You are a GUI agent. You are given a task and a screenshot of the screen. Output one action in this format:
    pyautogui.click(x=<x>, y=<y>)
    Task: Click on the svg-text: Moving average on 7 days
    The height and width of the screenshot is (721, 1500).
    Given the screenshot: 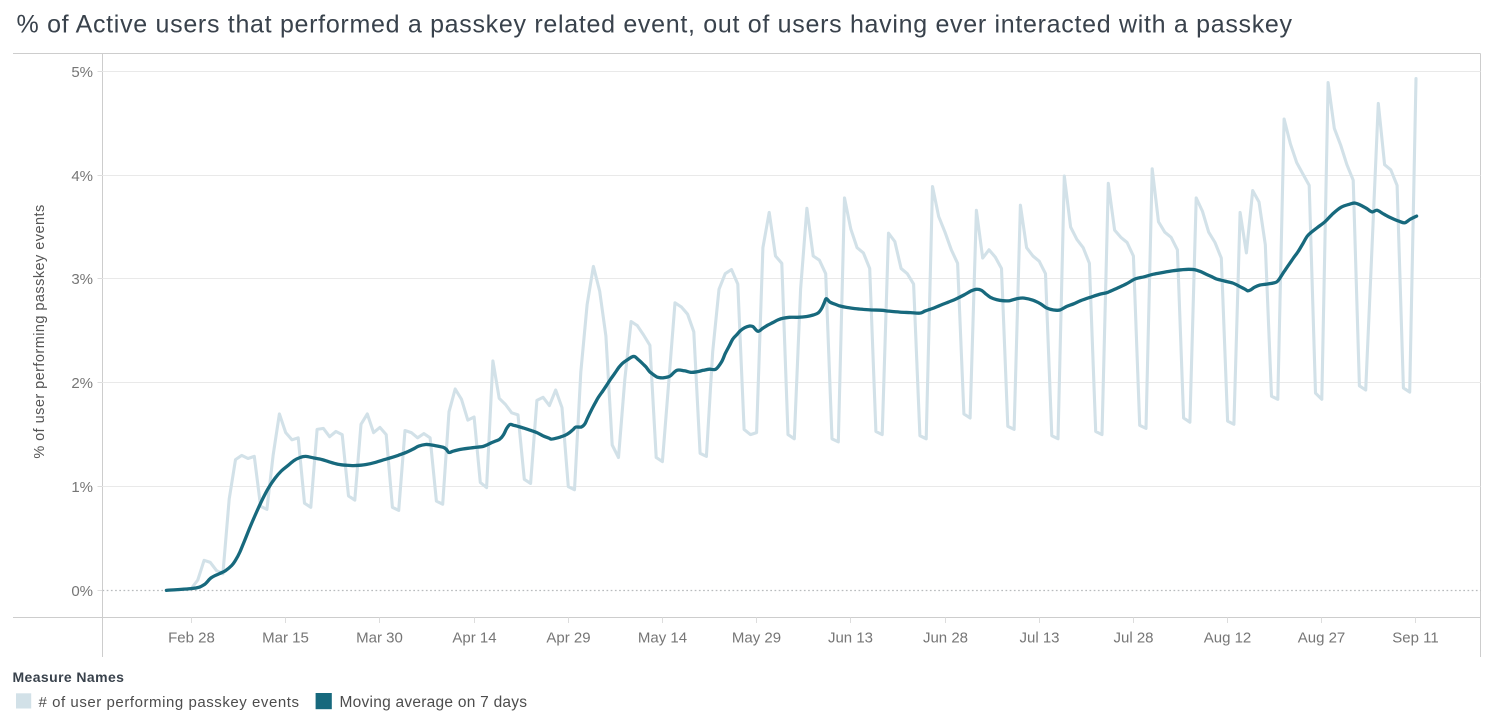 What is the action you would take?
    pyautogui.click(x=434, y=702)
    